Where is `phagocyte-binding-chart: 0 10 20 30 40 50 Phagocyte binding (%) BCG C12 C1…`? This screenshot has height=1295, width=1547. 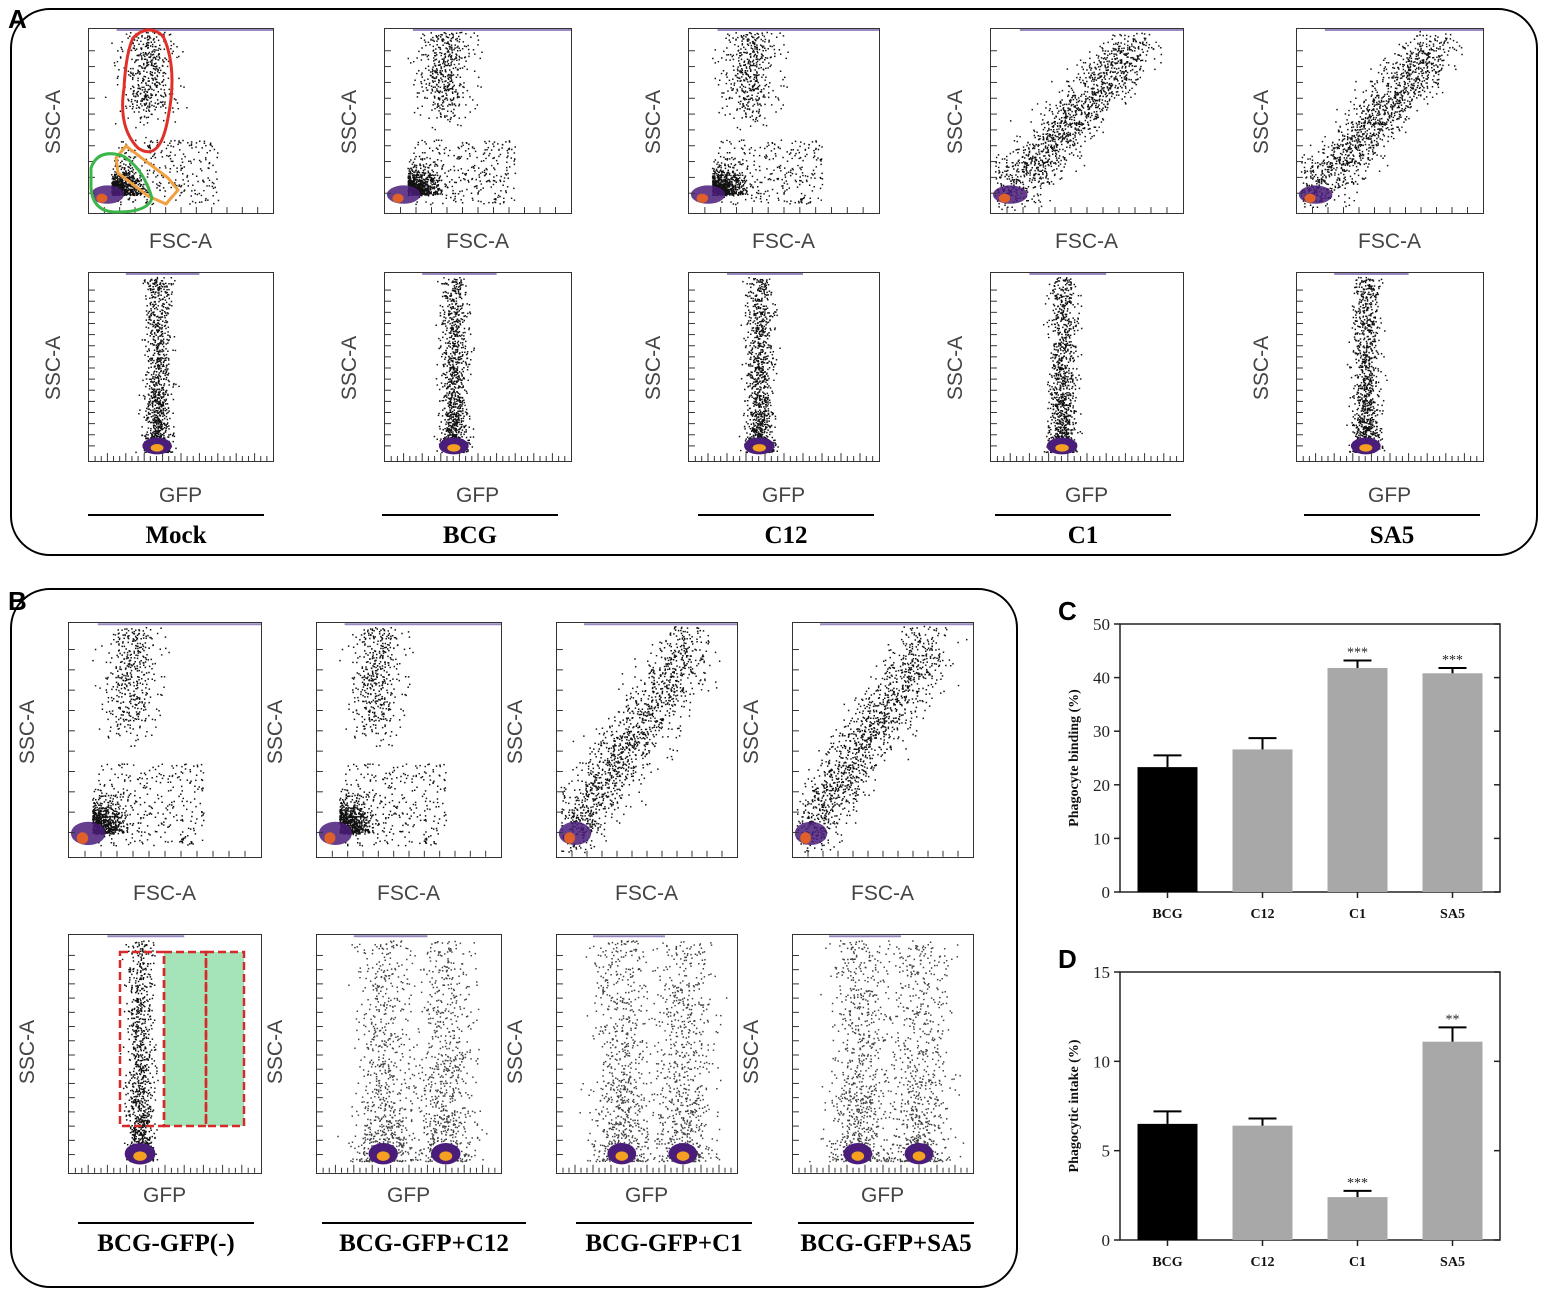
phagocyte-binding-chart: 0 10 20 30 40 50 Phagocyte binding (%) BCG C12 C1… is located at coordinates (1300, 770).